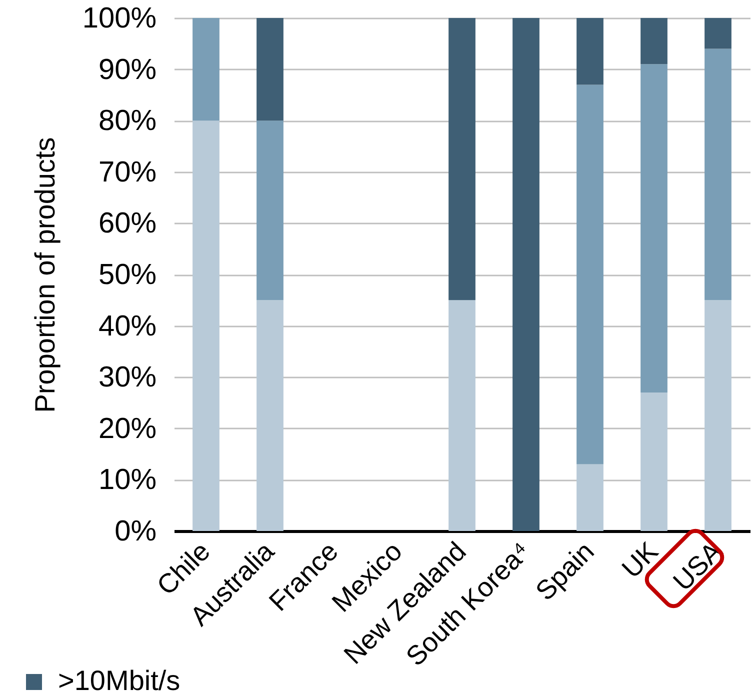 This screenshot has width=754, height=697. I want to click on y-tick-label: 20%, so click(127, 428).